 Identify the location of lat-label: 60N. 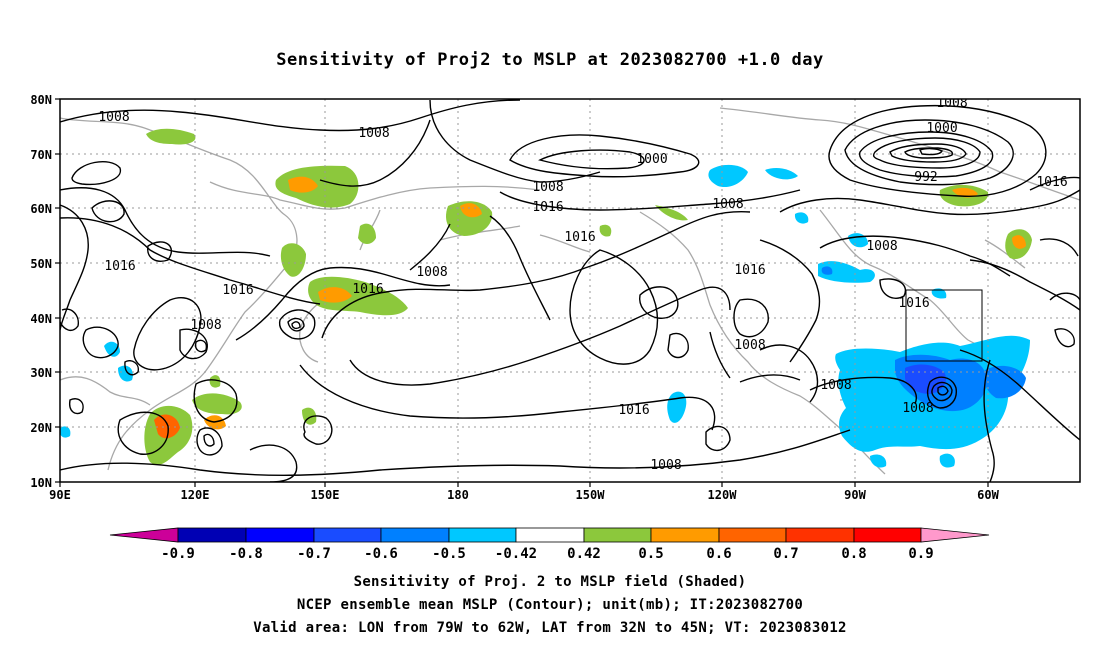
(41, 209).